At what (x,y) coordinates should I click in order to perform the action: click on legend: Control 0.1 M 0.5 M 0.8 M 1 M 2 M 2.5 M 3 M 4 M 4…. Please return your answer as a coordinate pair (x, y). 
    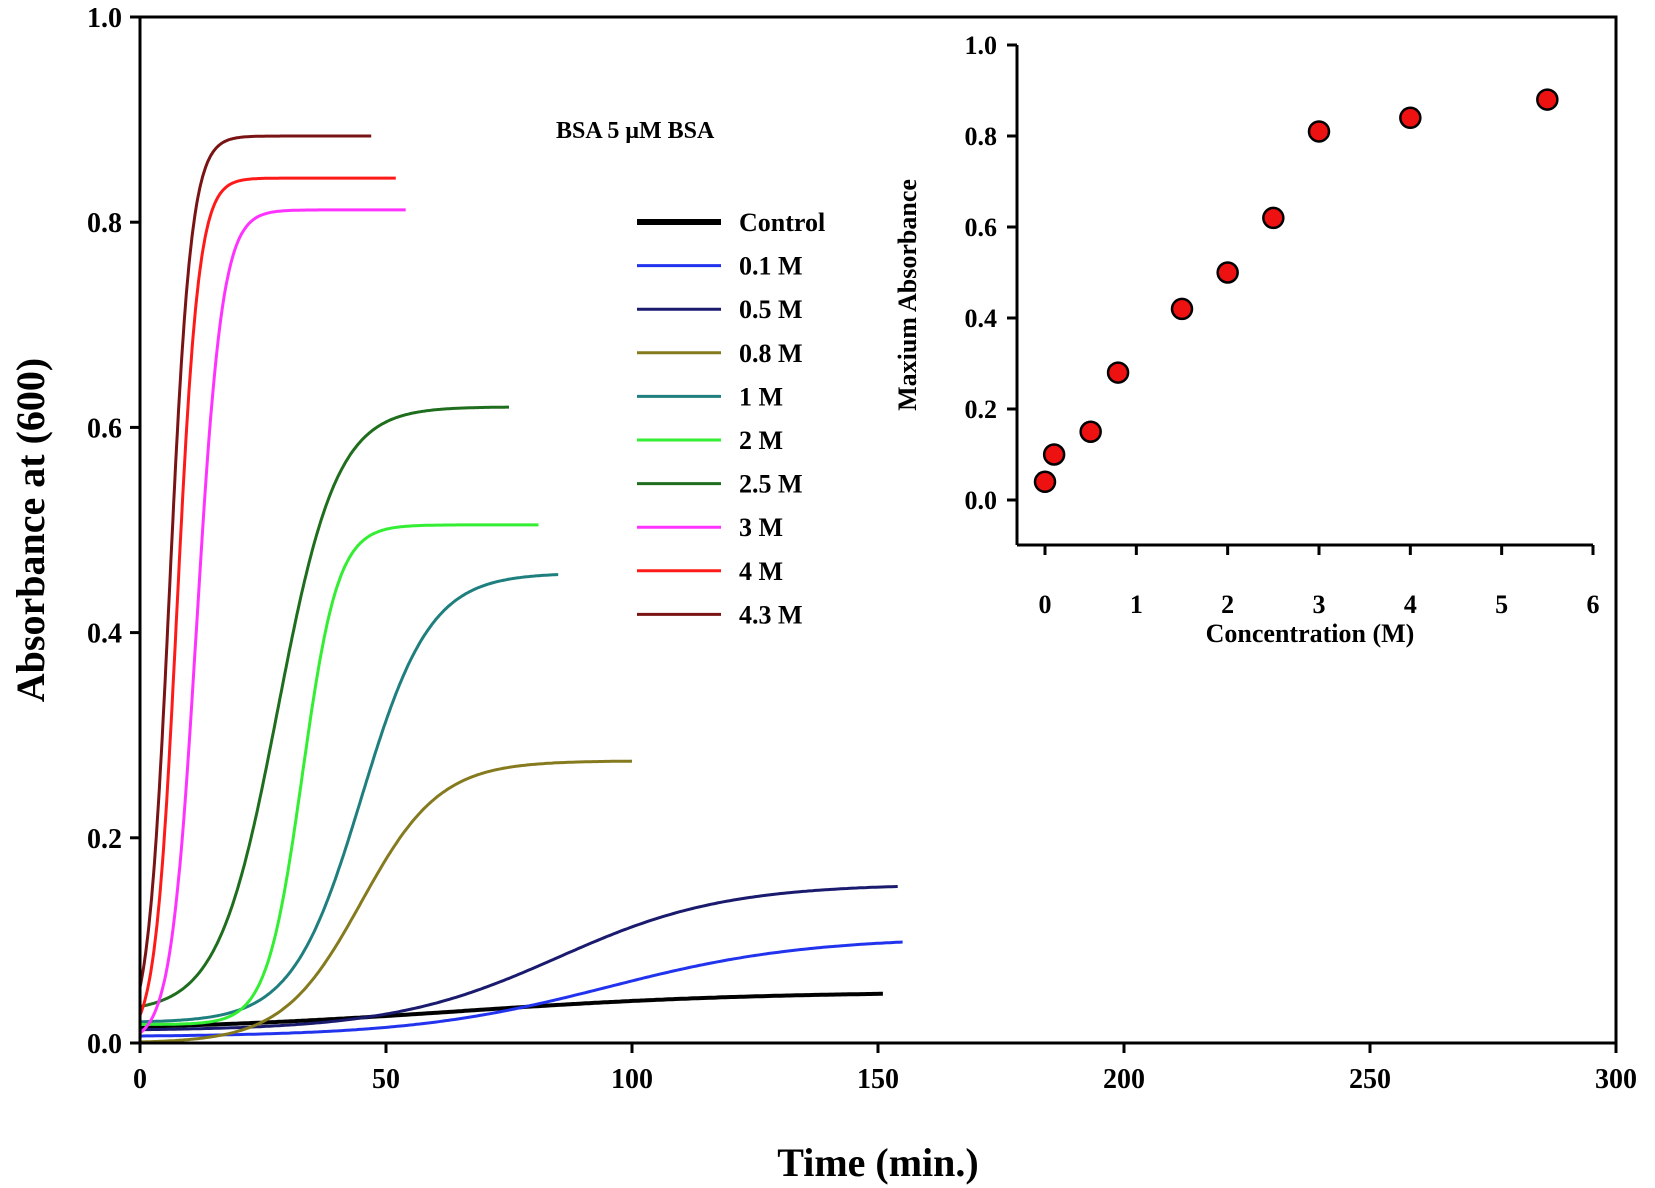
    Looking at the image, I should click on (731, 418).